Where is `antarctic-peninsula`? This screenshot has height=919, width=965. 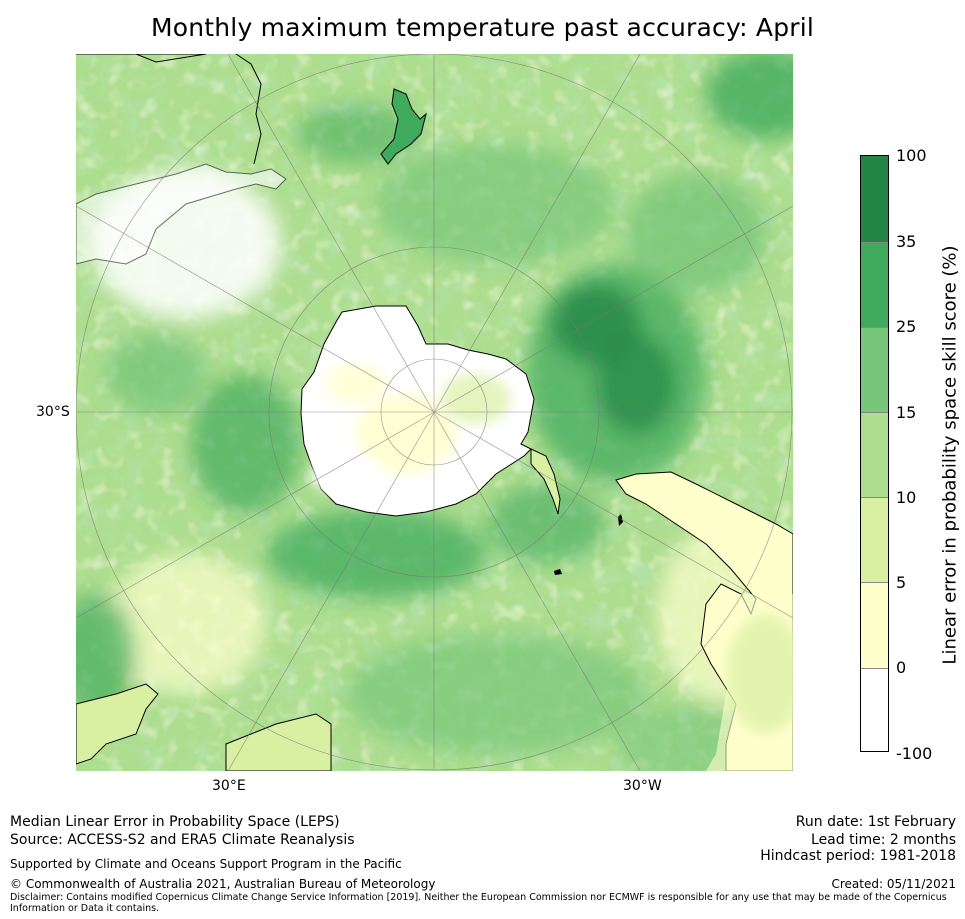
antarctic-peninsula is located at coordinates (545, 481).